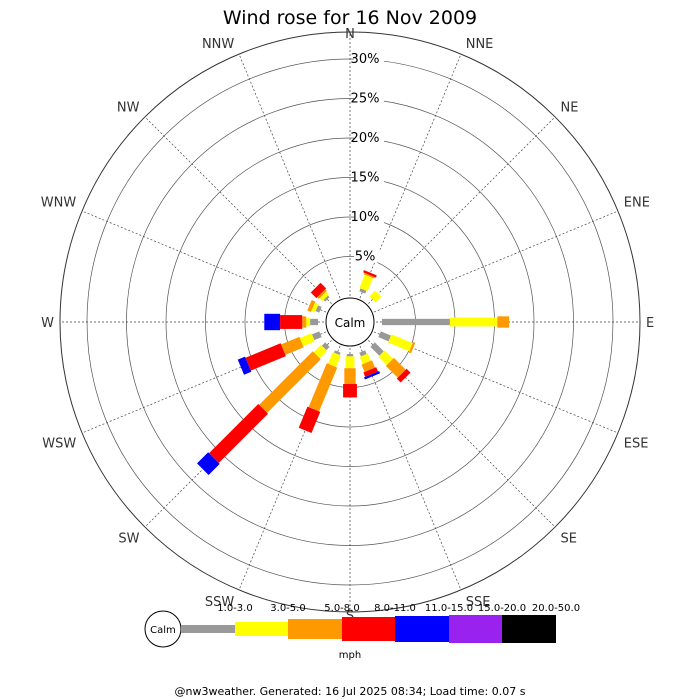  I want to click on direction-label-w: W, so click(47, 323).